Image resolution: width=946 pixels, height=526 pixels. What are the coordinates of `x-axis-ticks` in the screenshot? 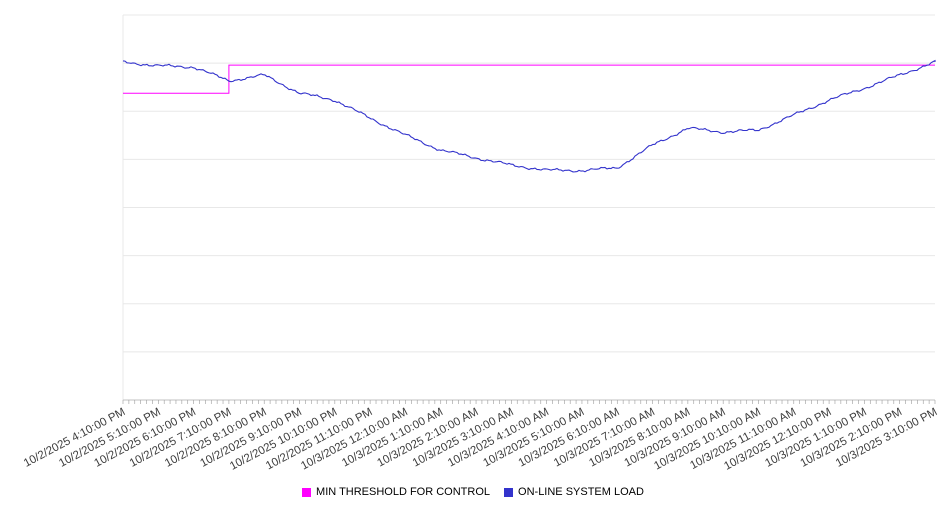 It's located at (529, 402).